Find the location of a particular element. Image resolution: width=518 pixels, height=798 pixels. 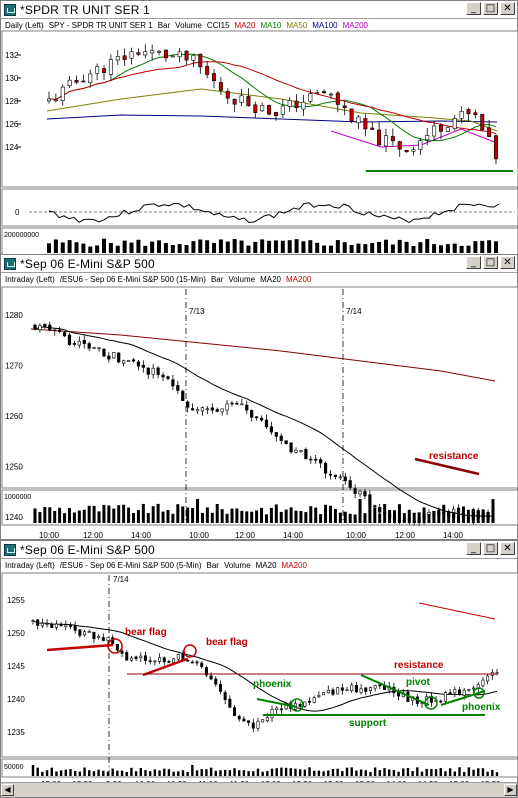

window-titlebar: *SPDR TR UNIT SER 1 _ □ ✕ is located at coordinates (259, 10).